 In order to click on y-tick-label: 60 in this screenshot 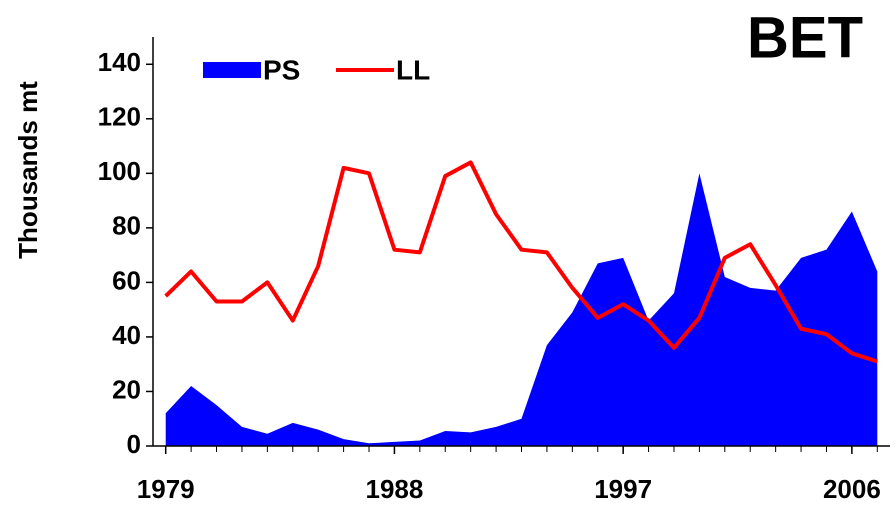, I will do `click(126, 280)`.